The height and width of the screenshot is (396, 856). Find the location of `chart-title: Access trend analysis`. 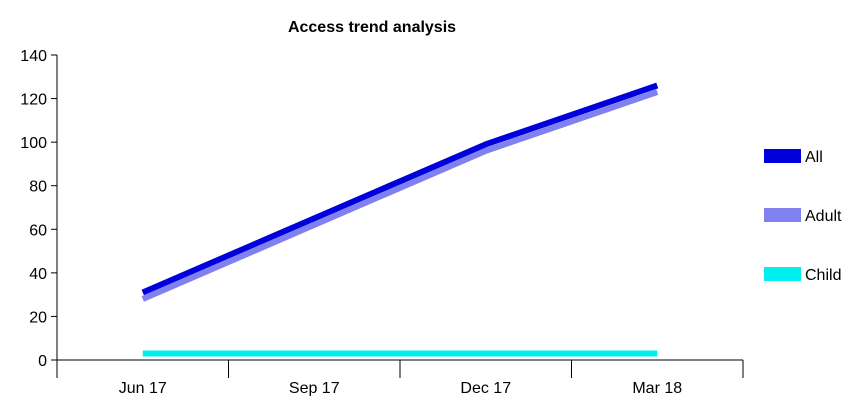

chart-title: Access trend analysis is located at coordinates (372, 27).